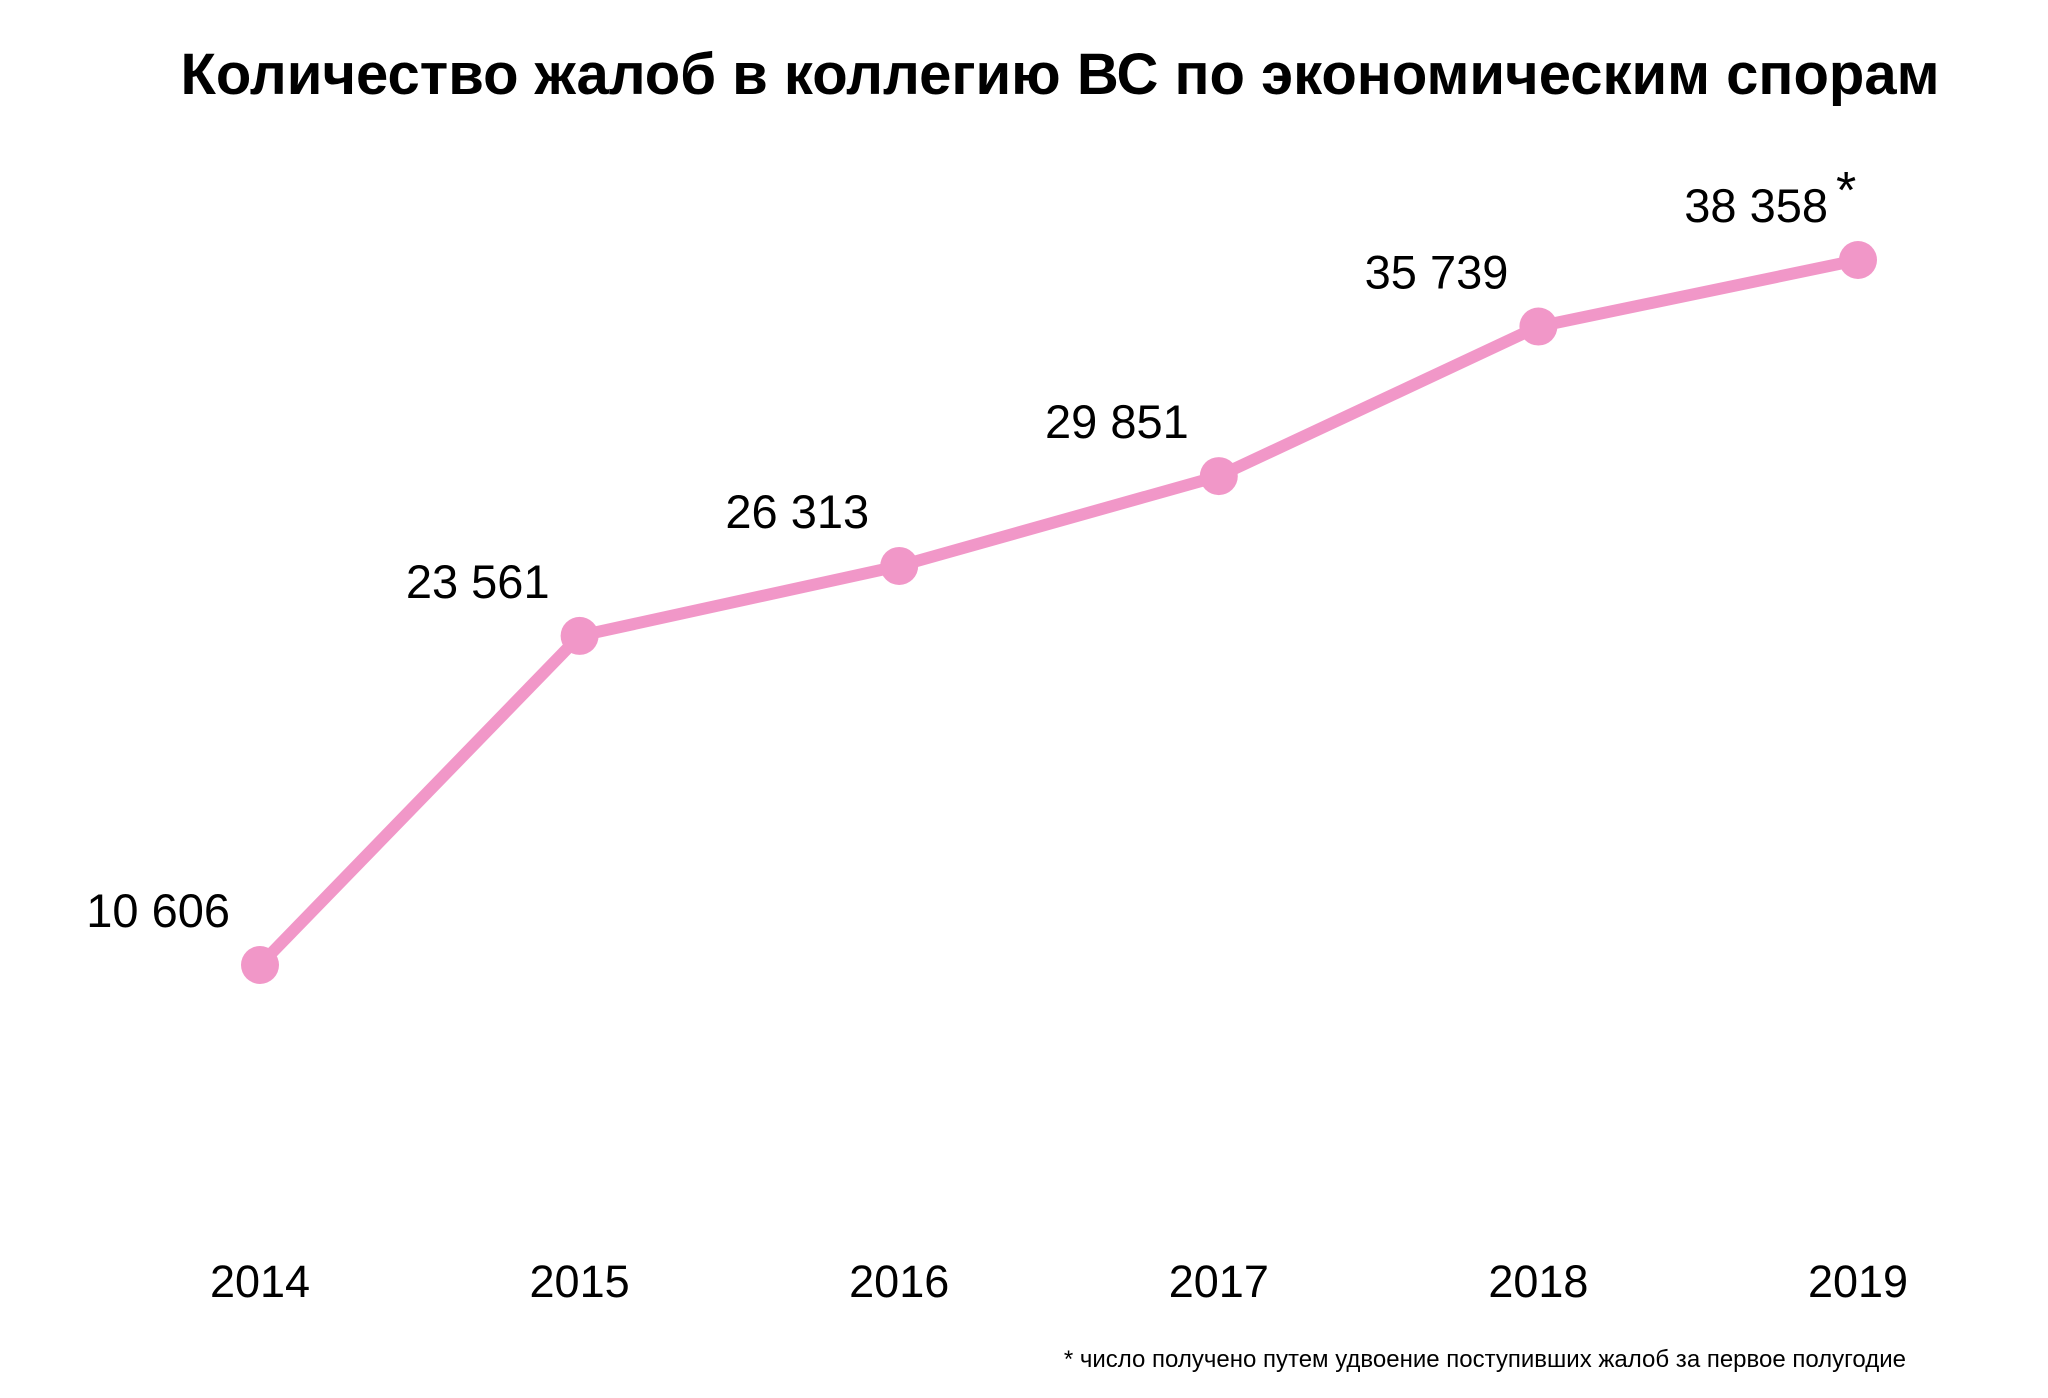  Describe the element at coordinates (580, 1281) in the screenshot. I see `x-tick-label-2015: 2015` at that location.